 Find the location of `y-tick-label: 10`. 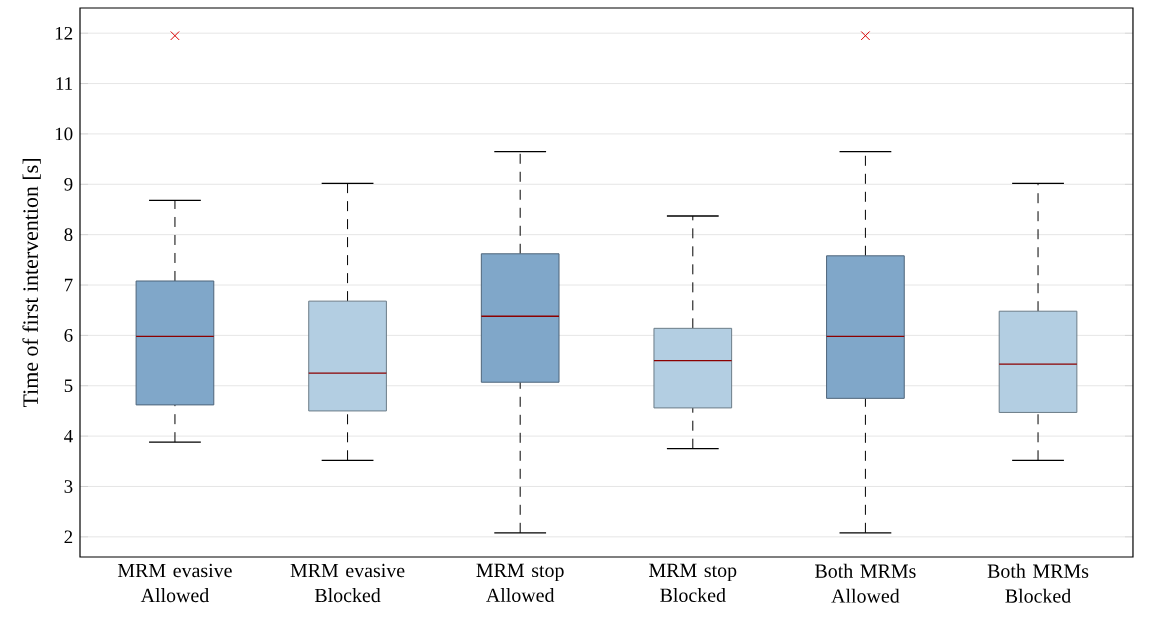

y-tick-label: 10 is located at coordinates (64, 134).